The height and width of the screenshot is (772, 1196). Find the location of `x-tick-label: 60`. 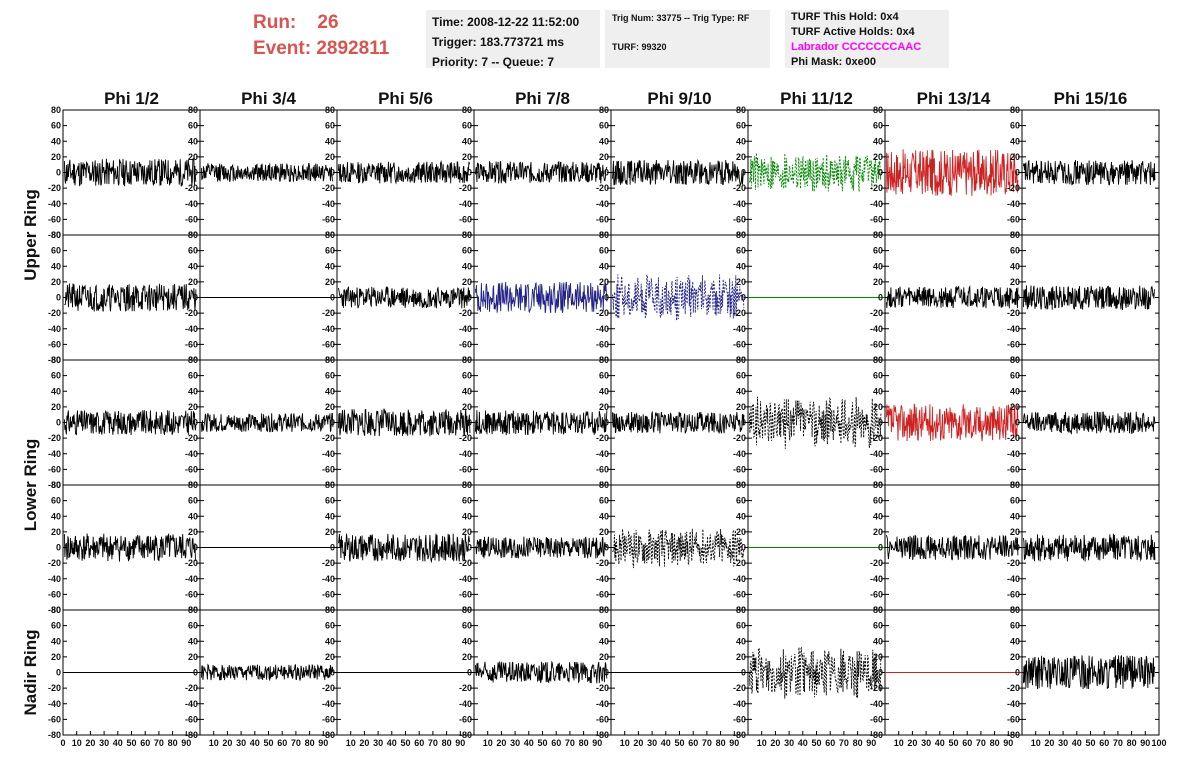

x-tick-label: 60 is located at coordinates (556, 743).